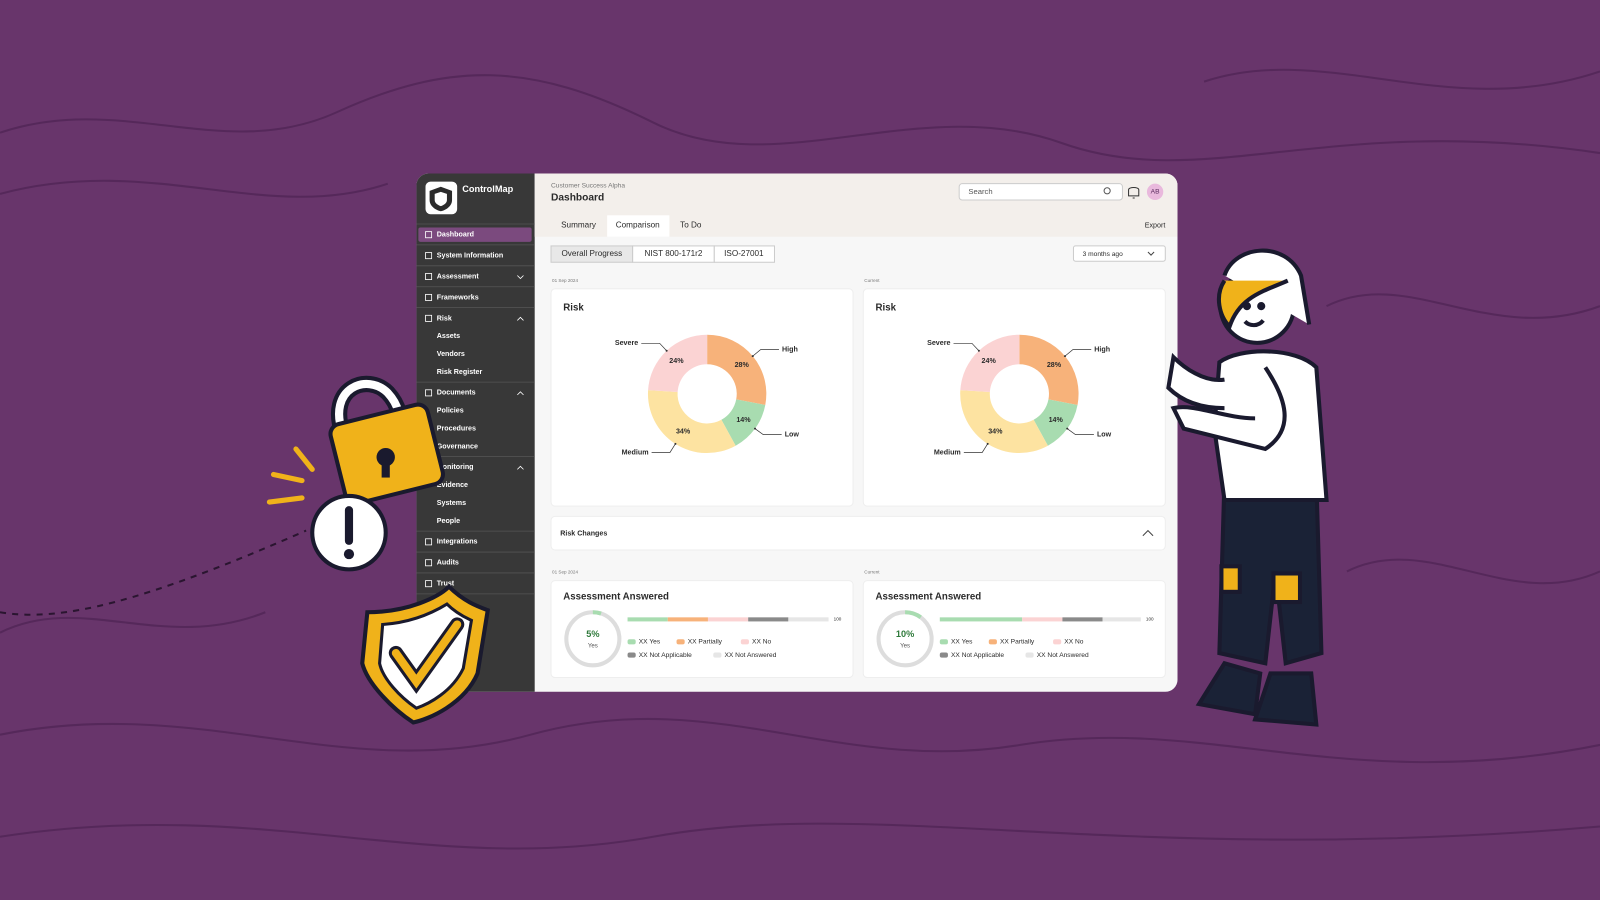  Describe the element at coordinates (355, 474) in the screenshot. I see `lock-illustration` at that location.